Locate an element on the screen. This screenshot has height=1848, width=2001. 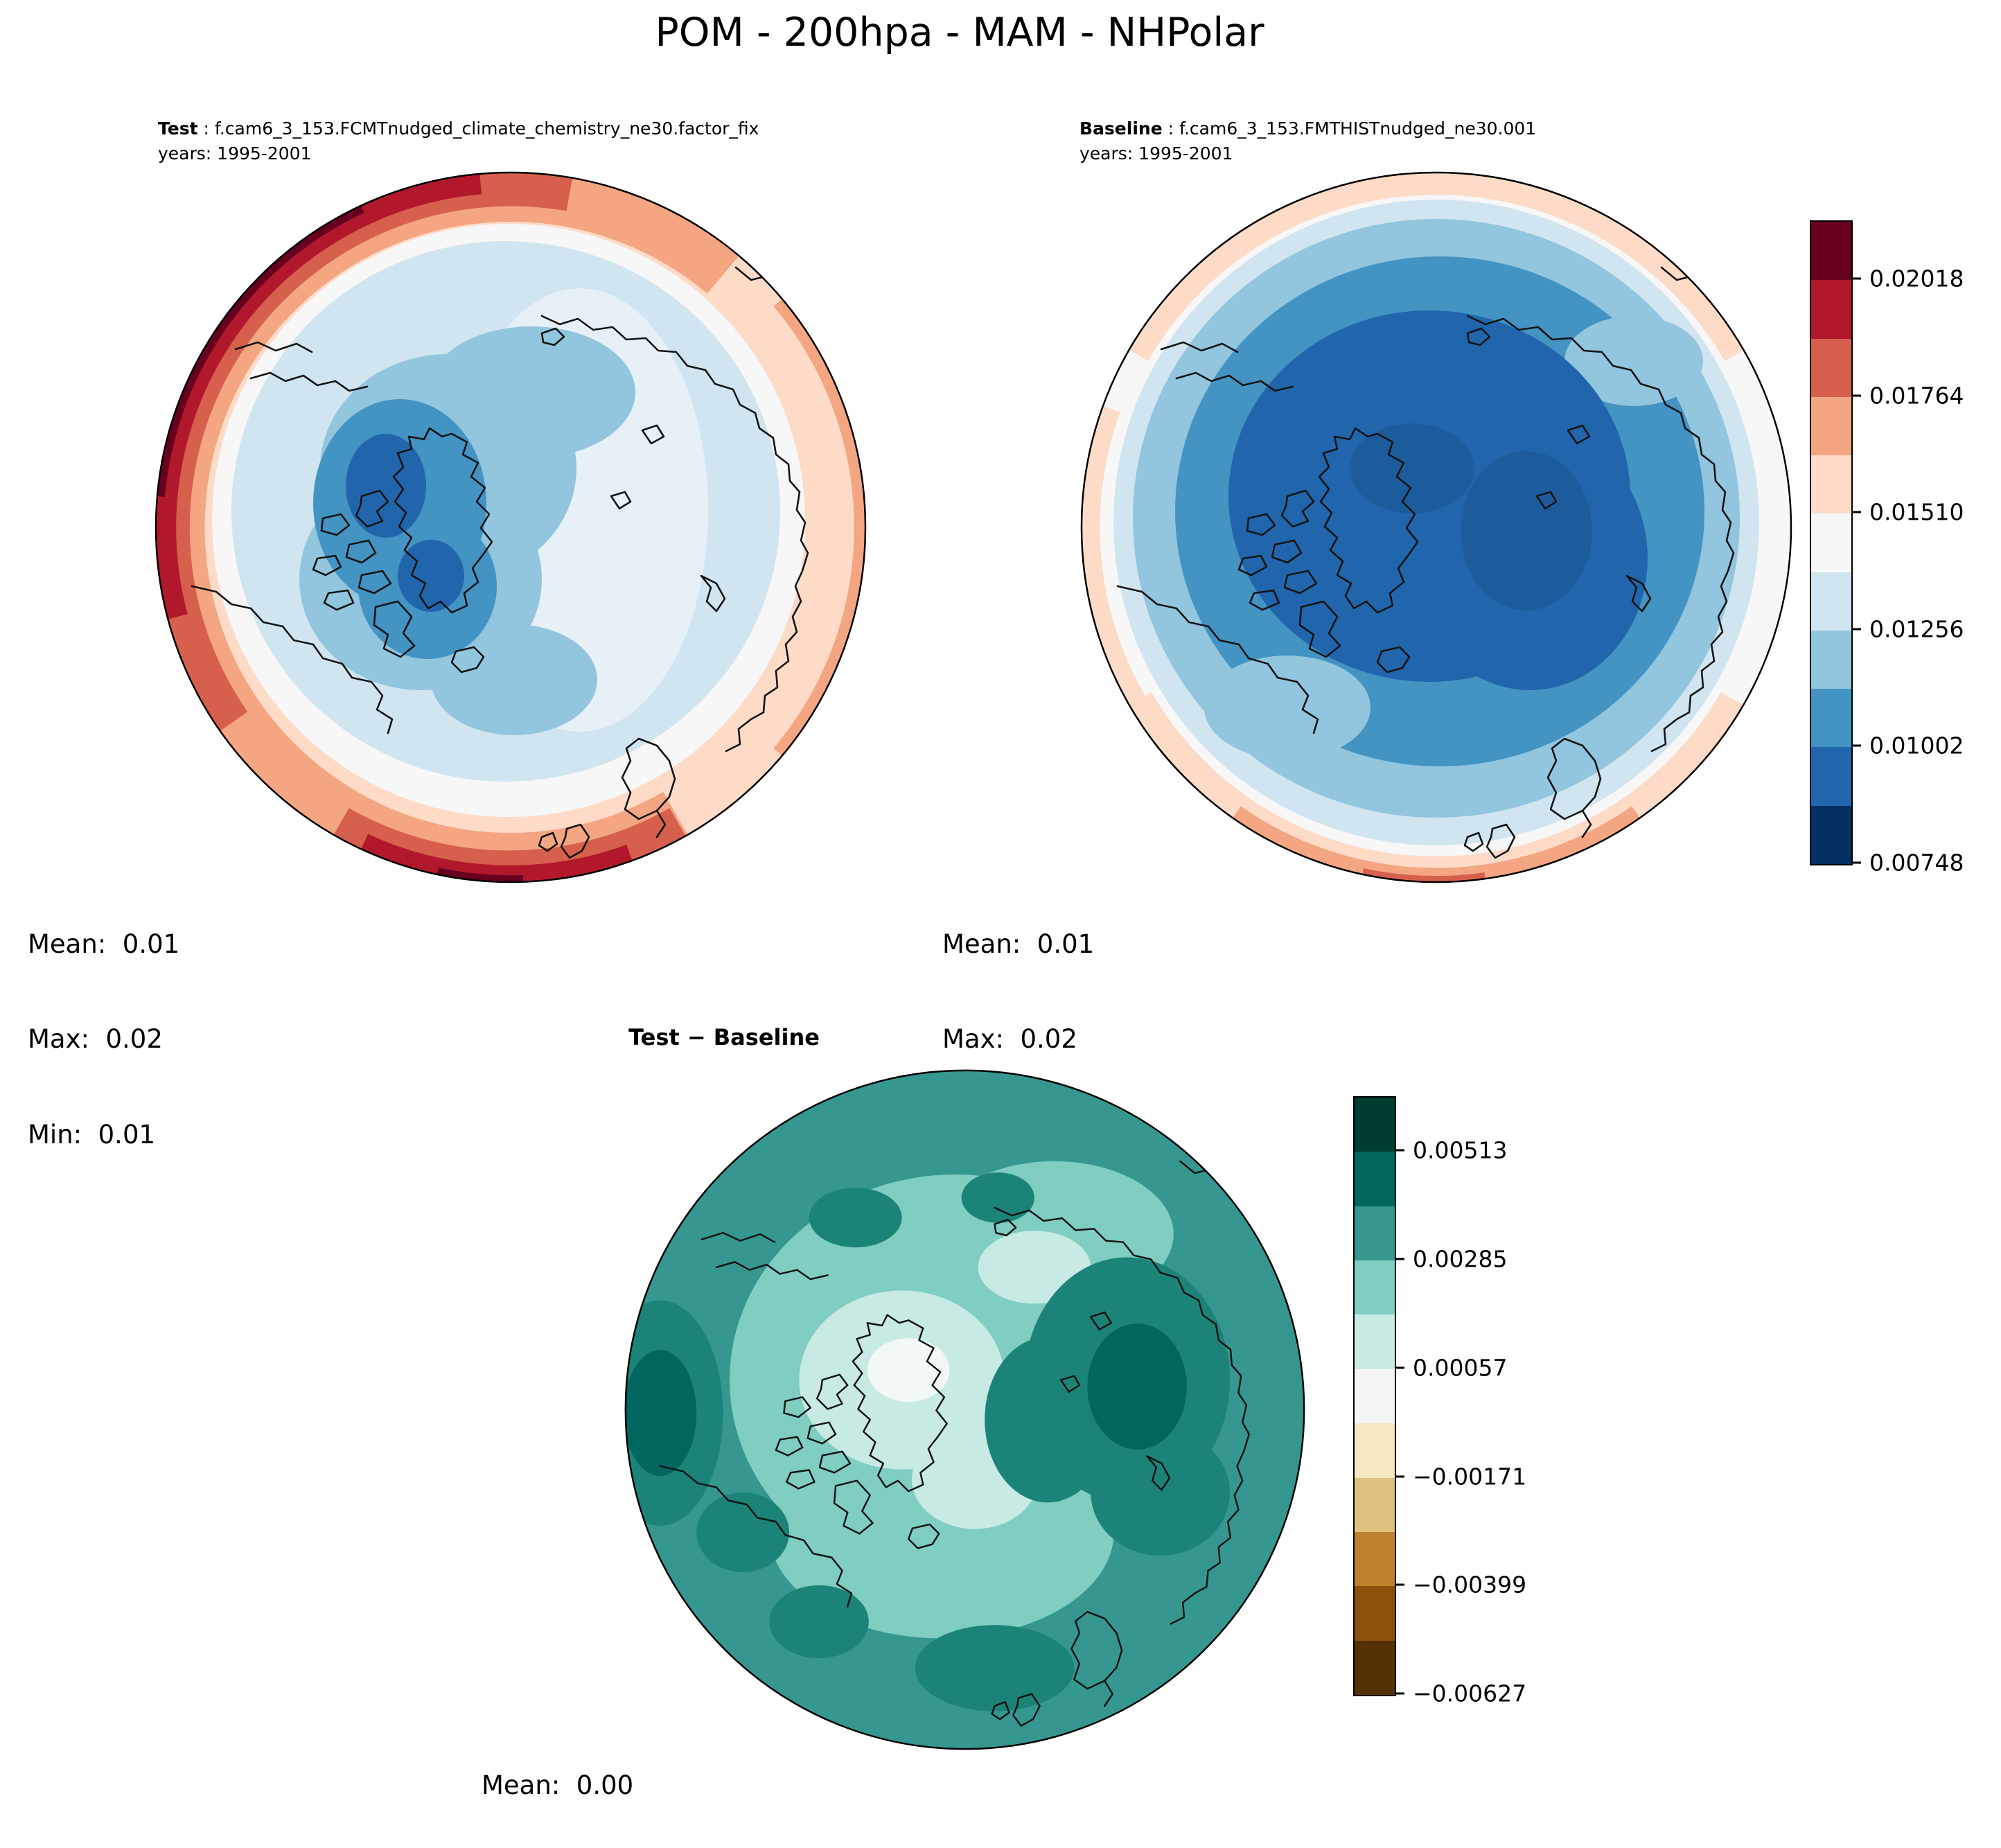
colorbar-tick: 0.01764 is located at coordinates (1907, 395).